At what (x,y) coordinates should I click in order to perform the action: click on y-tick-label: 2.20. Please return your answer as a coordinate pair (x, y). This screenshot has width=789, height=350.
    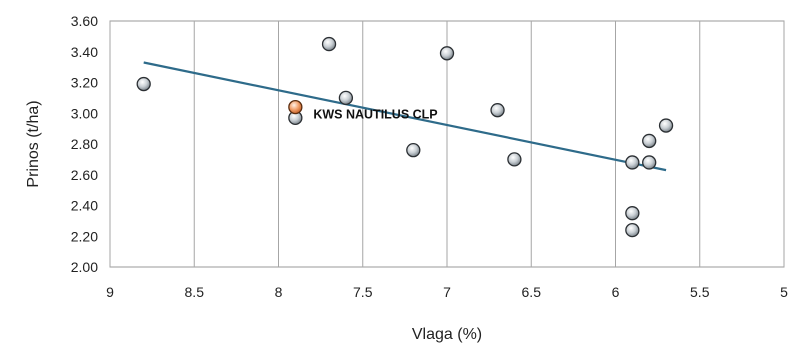
    Looking at the image, I should click on (84, 236).